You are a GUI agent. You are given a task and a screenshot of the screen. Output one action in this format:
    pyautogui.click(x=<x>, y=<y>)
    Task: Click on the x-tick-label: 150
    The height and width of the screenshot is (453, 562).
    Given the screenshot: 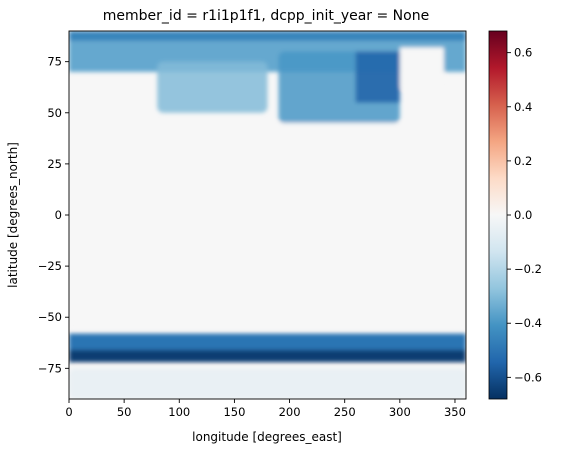 What is the action you would take?
    pyautogui.click(x=234, y=412)
    